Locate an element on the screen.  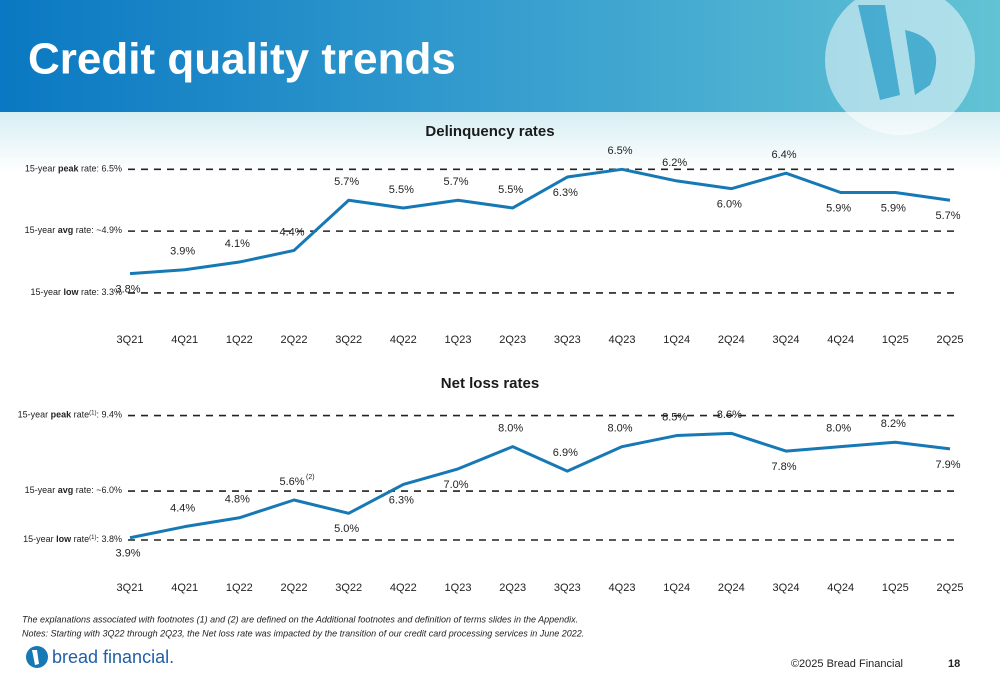
reference-label: 15-year peak rate: 6.5% is located at coordinates (73, 169).